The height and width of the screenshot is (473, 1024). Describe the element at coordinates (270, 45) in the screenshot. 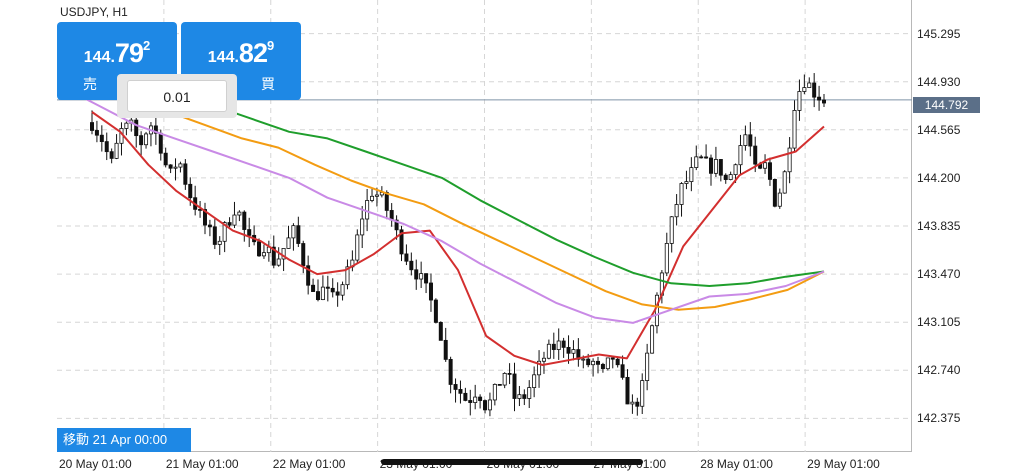

I see `buy-price-pip: 9` at that location.